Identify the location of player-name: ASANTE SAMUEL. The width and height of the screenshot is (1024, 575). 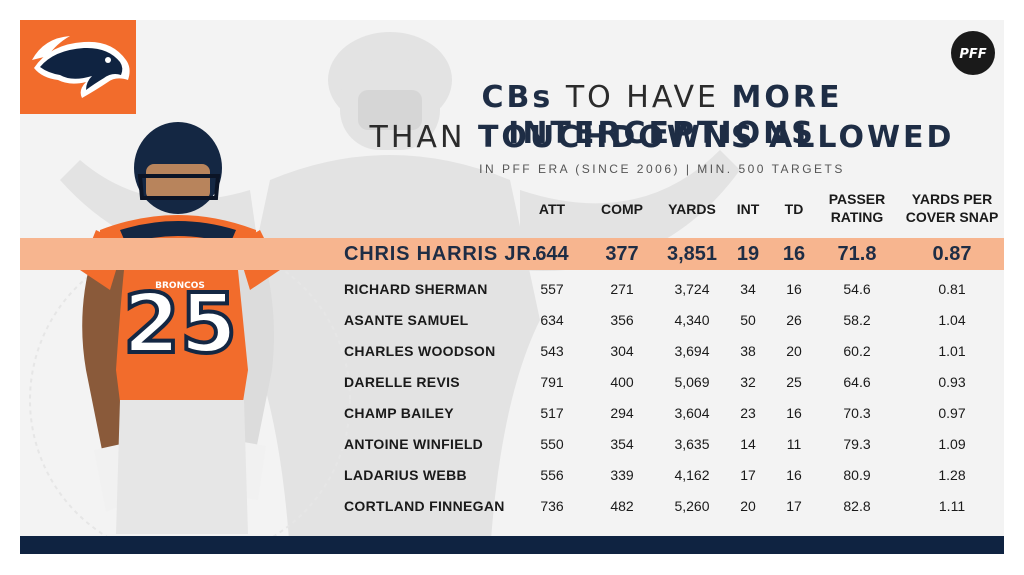
(406, 320).